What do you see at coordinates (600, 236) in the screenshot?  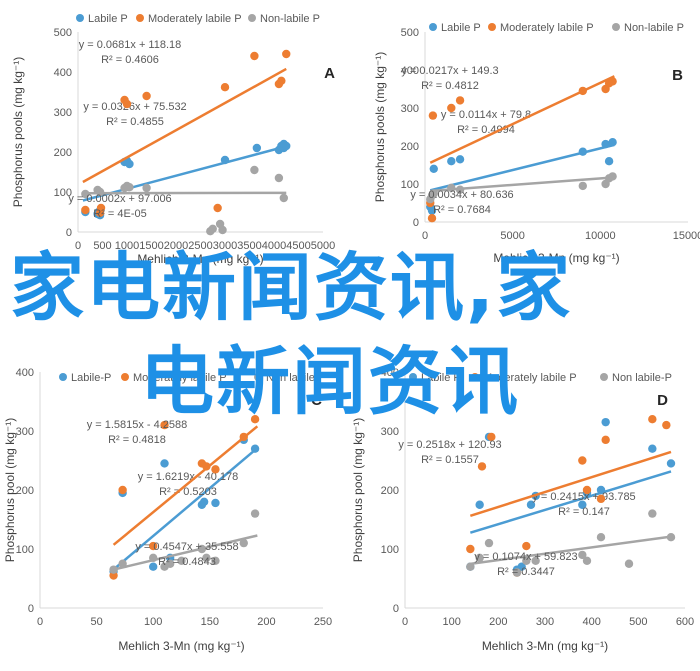 I see `panel-b-x-tick-label: 10000` at bounding box center [600, 236].